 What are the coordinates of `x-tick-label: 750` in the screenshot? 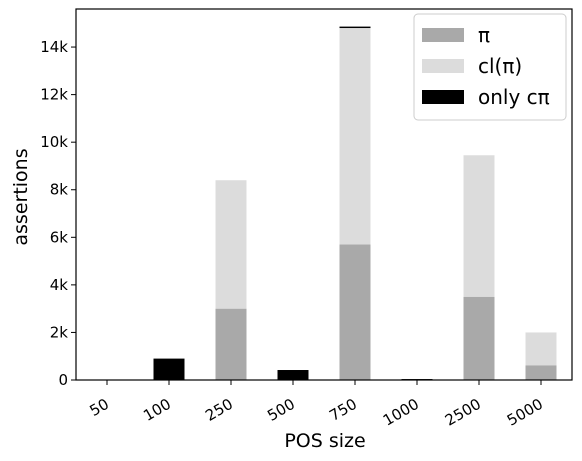 It's located at (343, 410).